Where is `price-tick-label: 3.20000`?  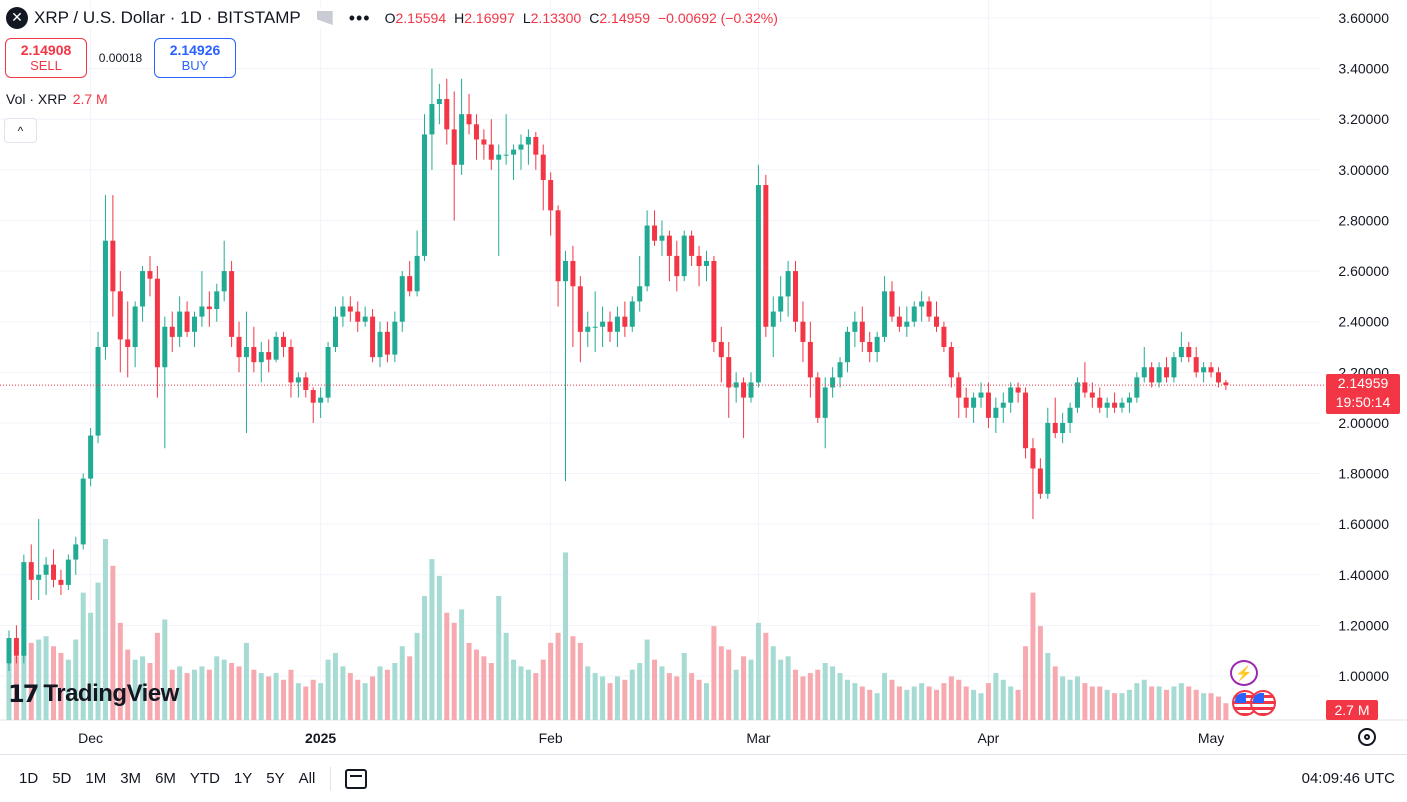 price-tick-label: 3.20000 is located at coordinates (1363, 119).